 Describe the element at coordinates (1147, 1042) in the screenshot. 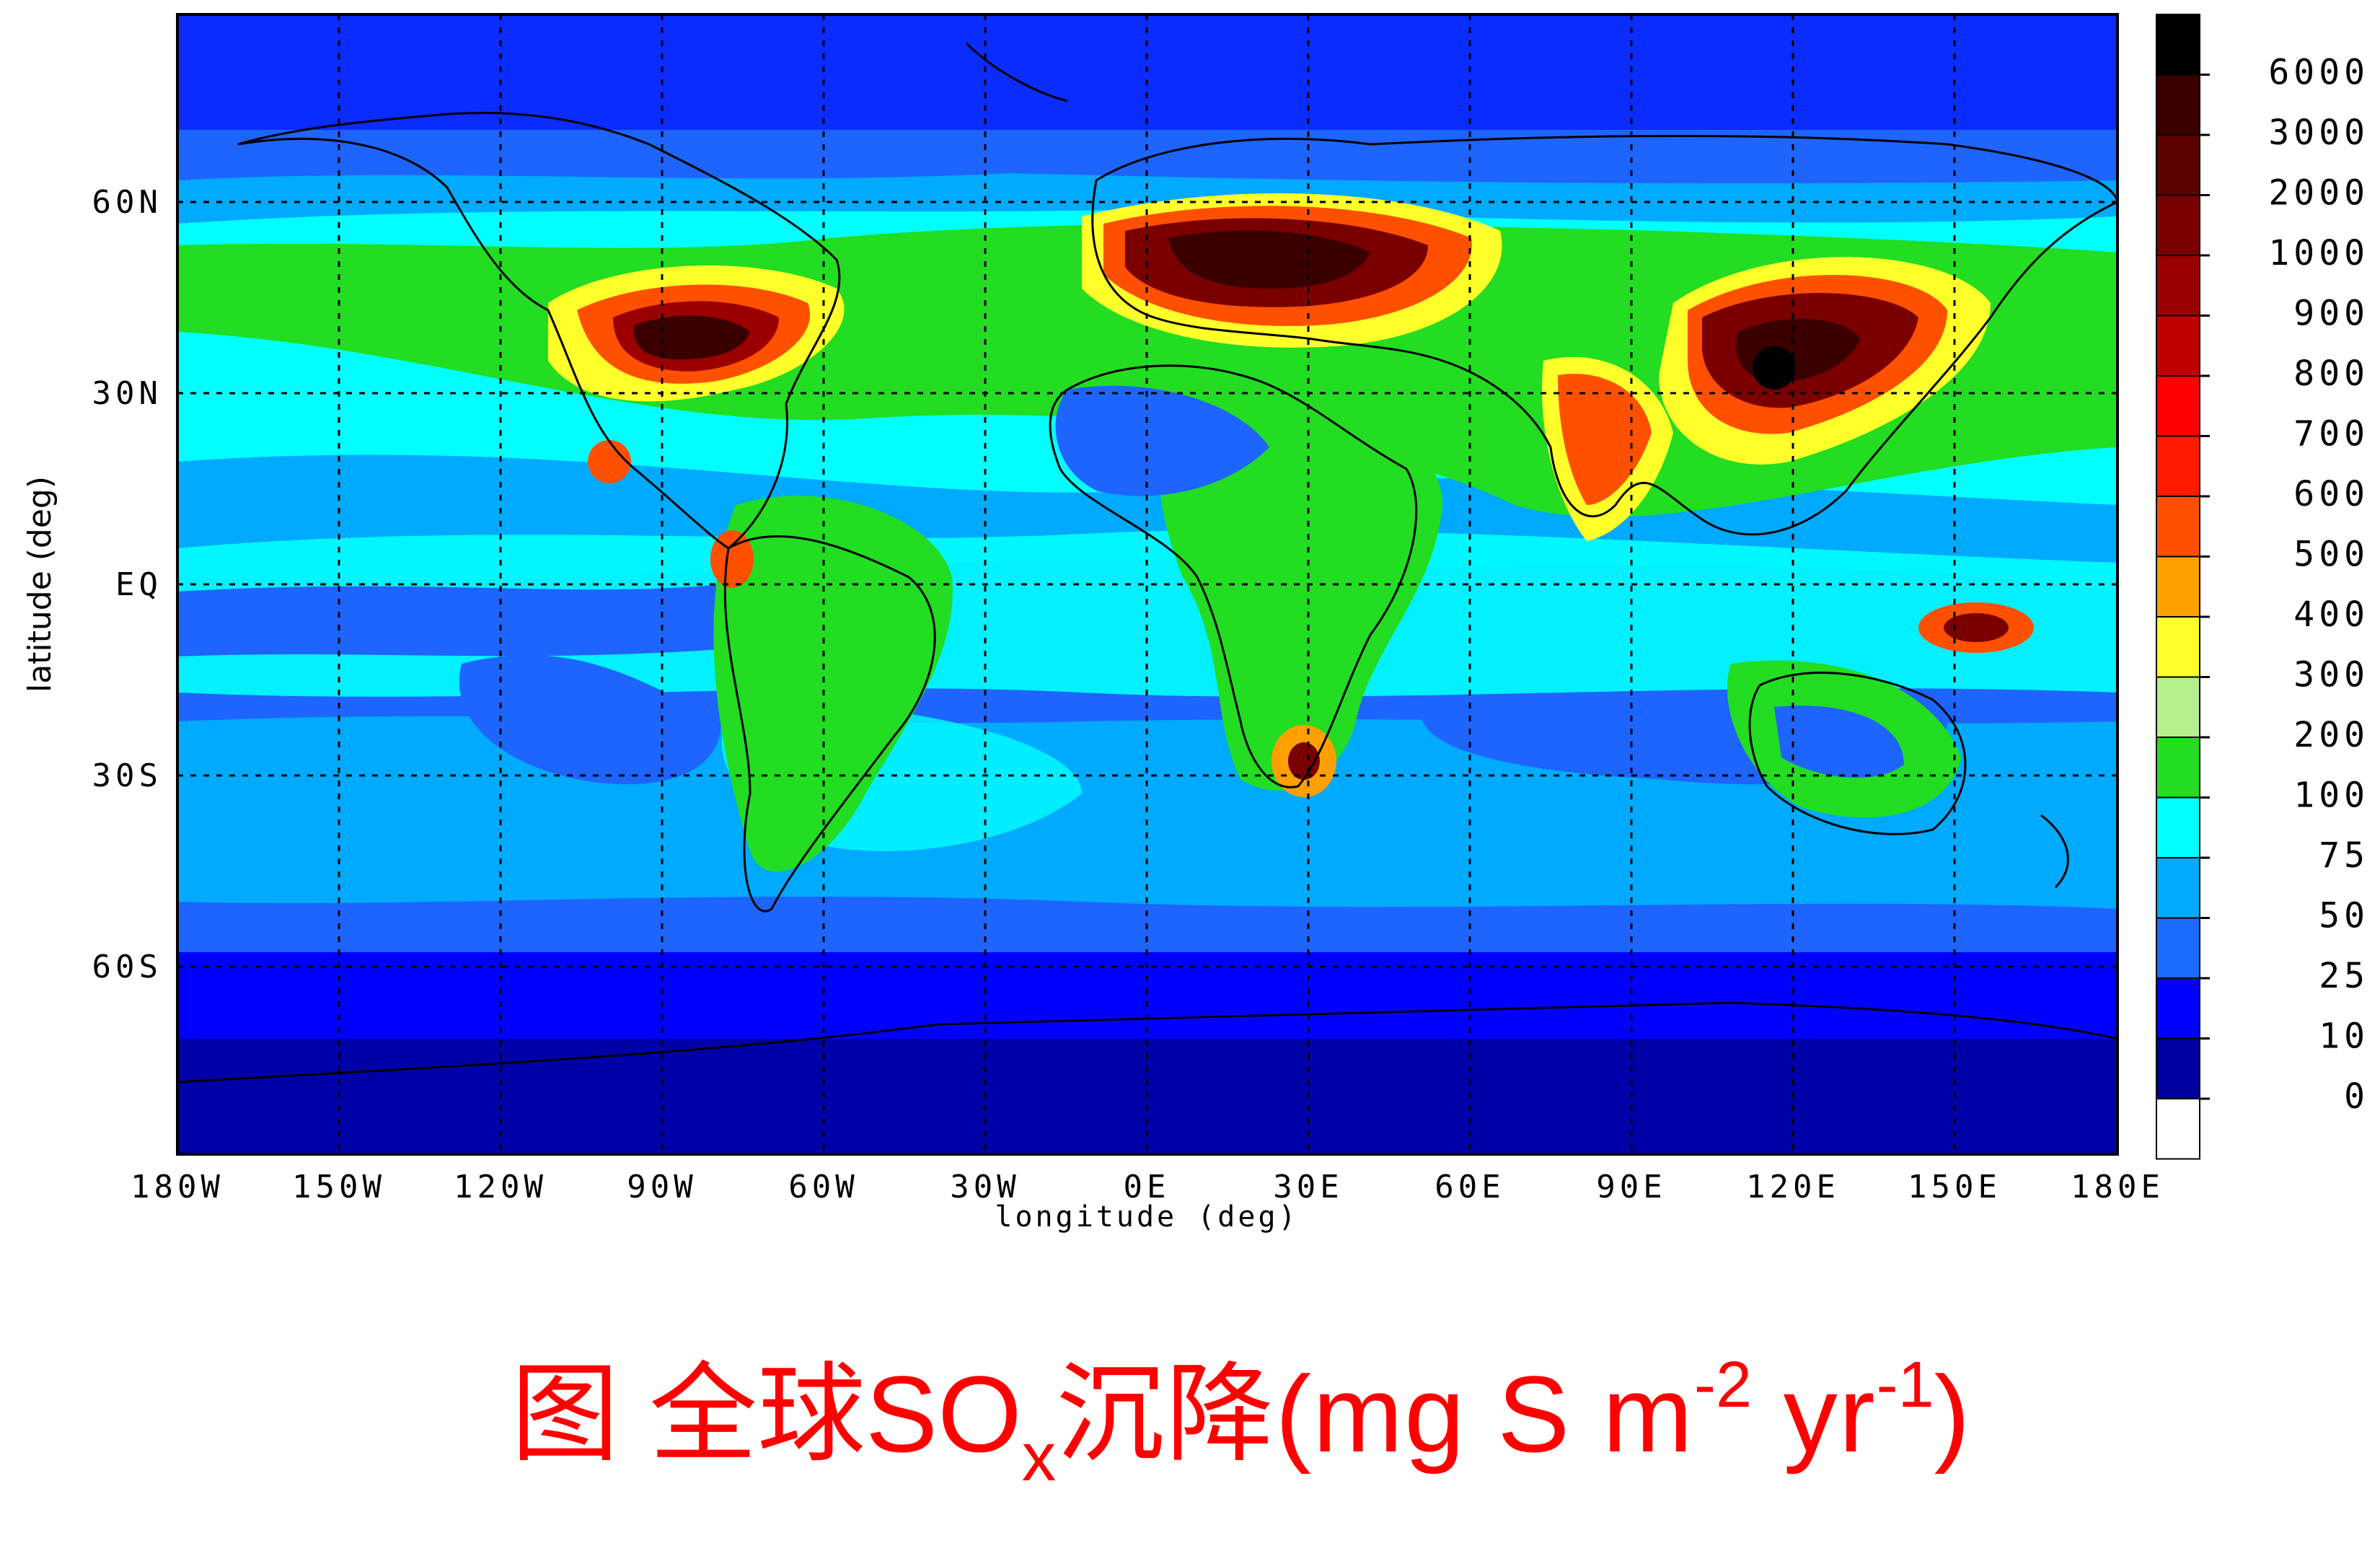

I see `antarctica-outline` at that location.